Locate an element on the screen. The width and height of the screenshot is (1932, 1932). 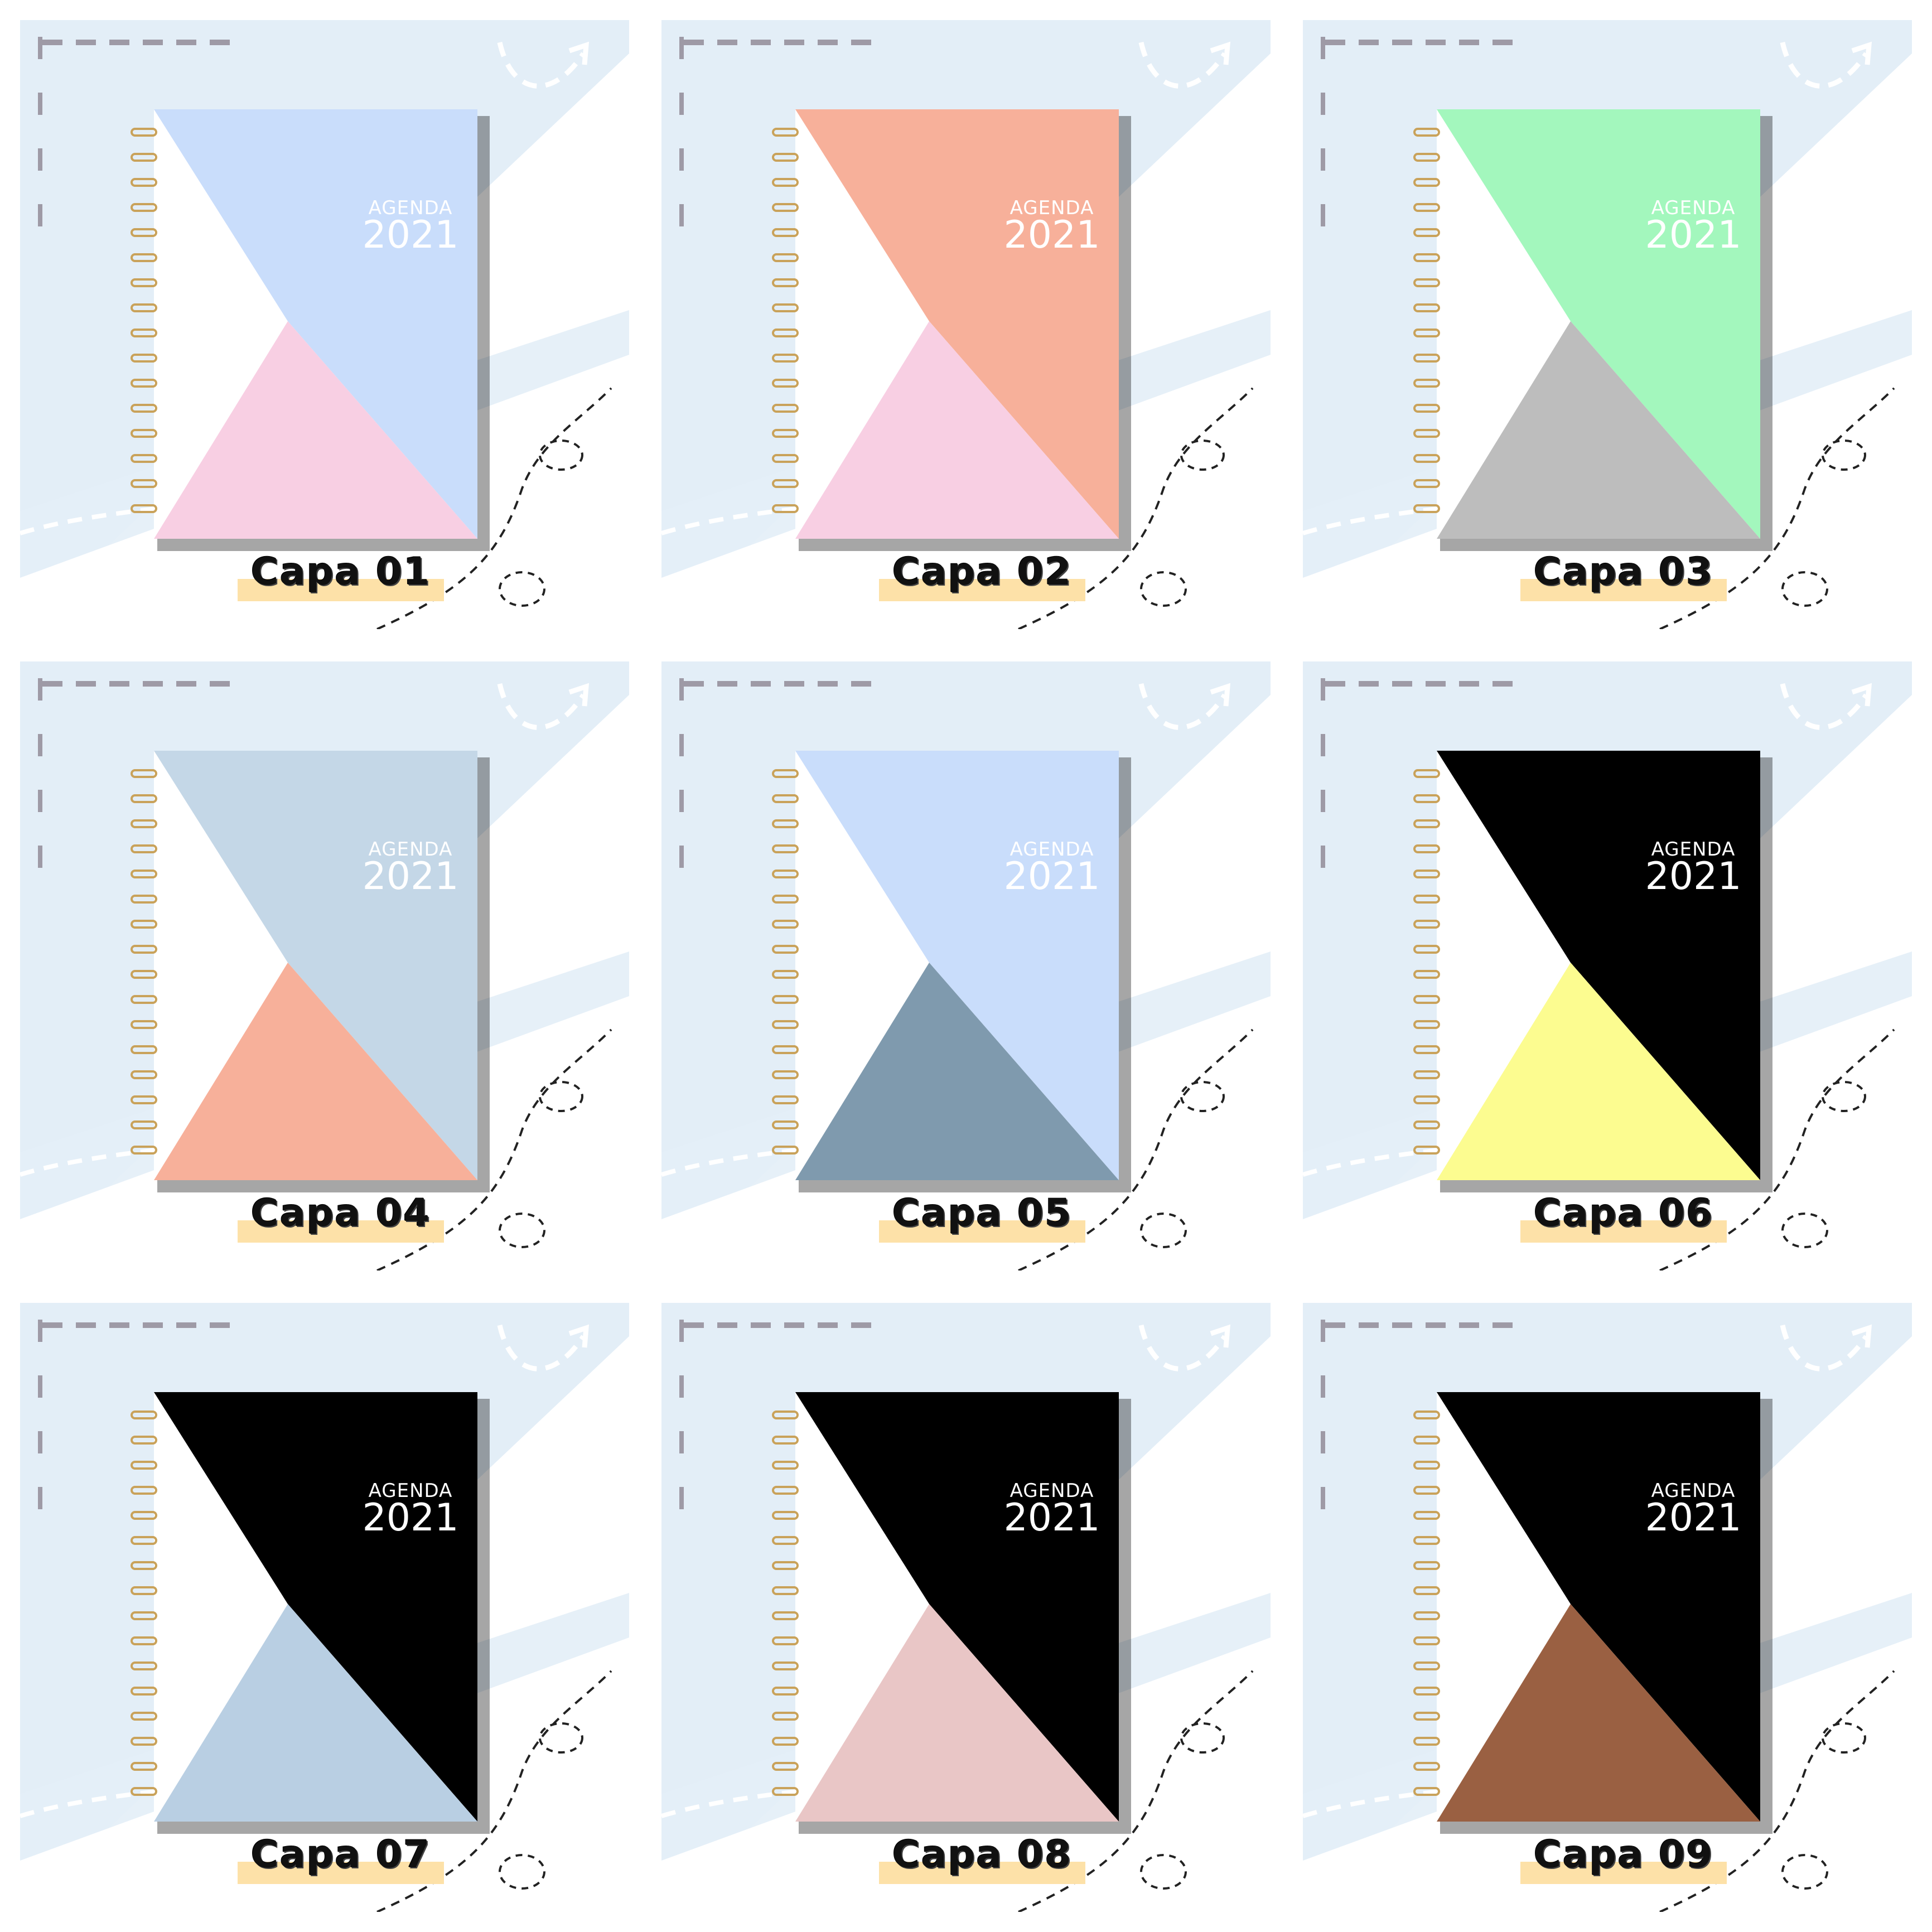
cover-label: Capa 08 is located at coordinates (982, 1855).